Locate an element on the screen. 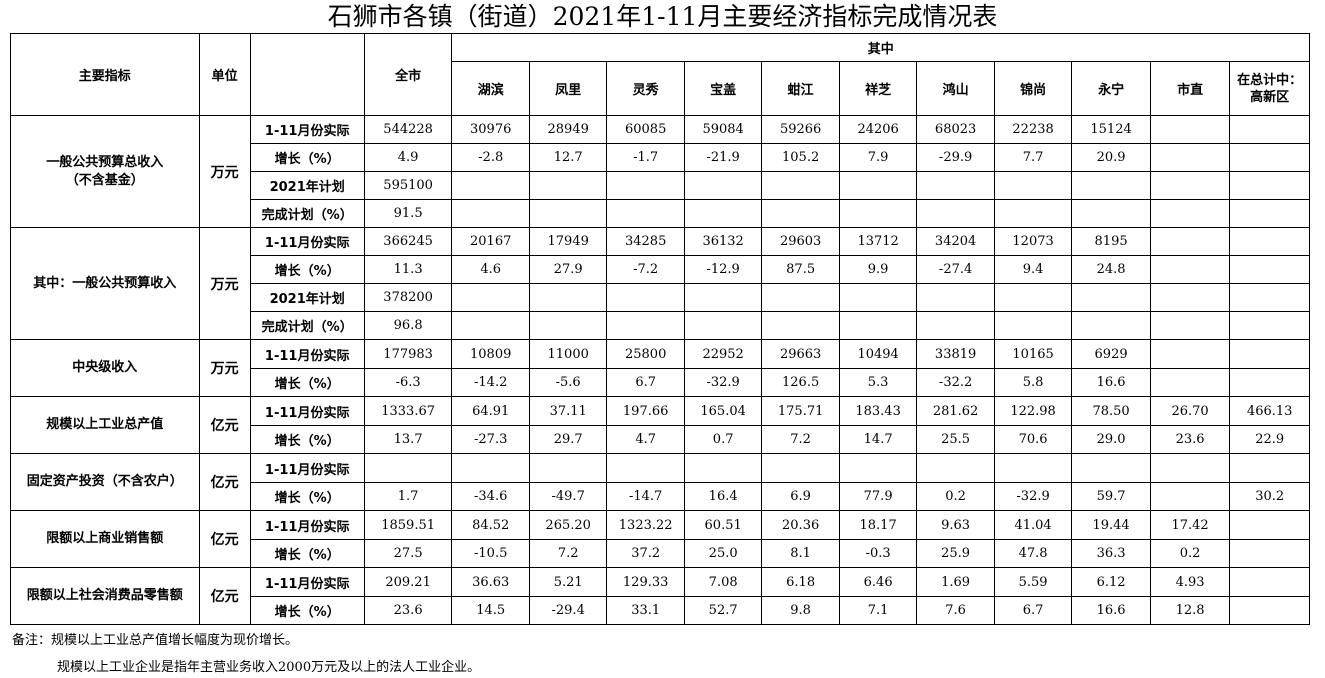  row-label: 完成计划（%） is located at coordinates (307, 325).